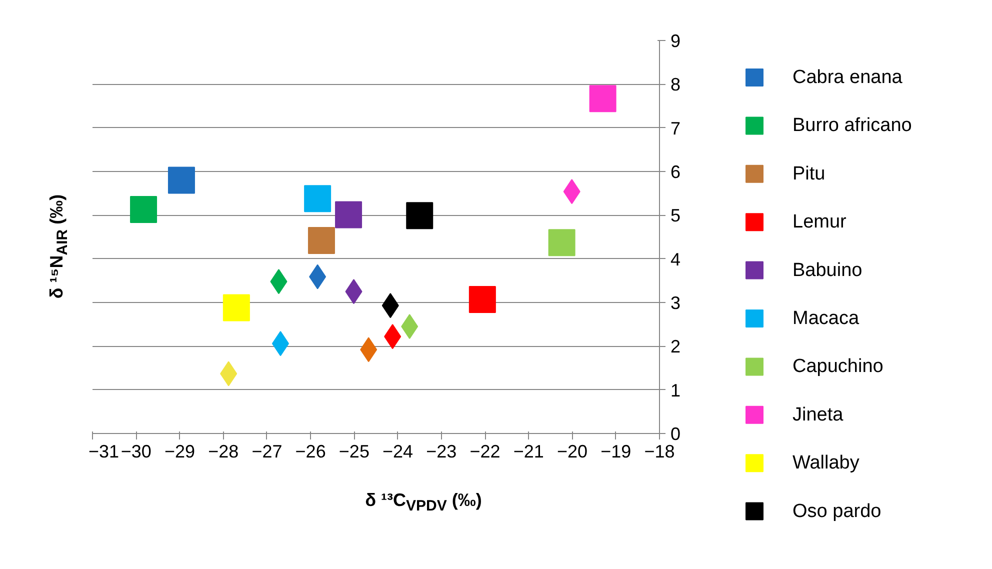 This screenshot has width=992, height=569. Describe the element at coordinates (809, 173) in the screenshot. I see `legend-label: Pitu` at that location.